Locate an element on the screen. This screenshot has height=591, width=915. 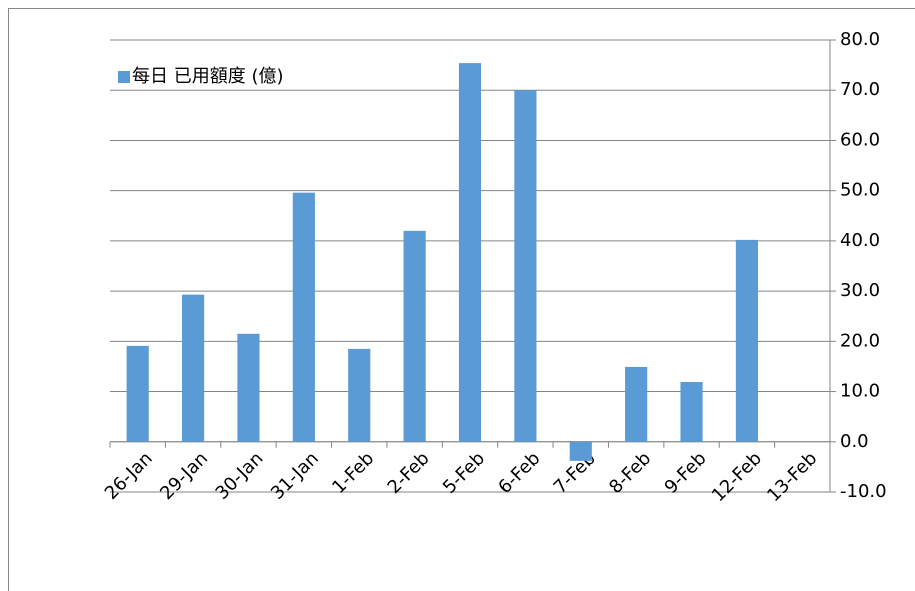
y-tick-label: 50.0 is located at coordinates (860, 190).